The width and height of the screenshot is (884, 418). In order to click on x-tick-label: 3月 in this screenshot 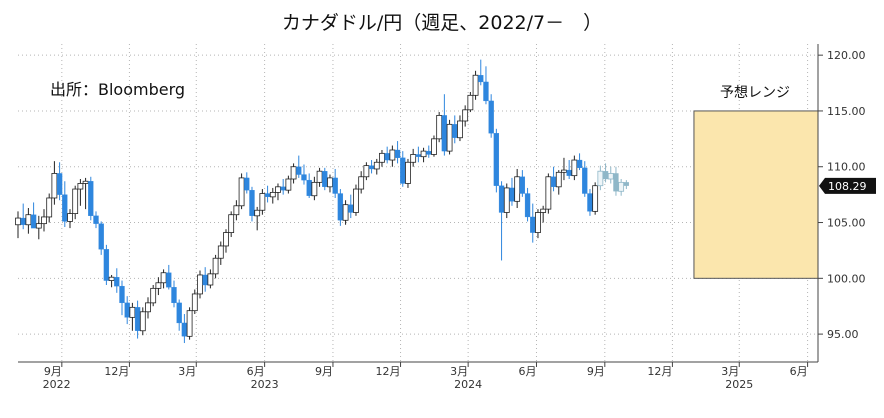, I will do `click(730, 371)`.